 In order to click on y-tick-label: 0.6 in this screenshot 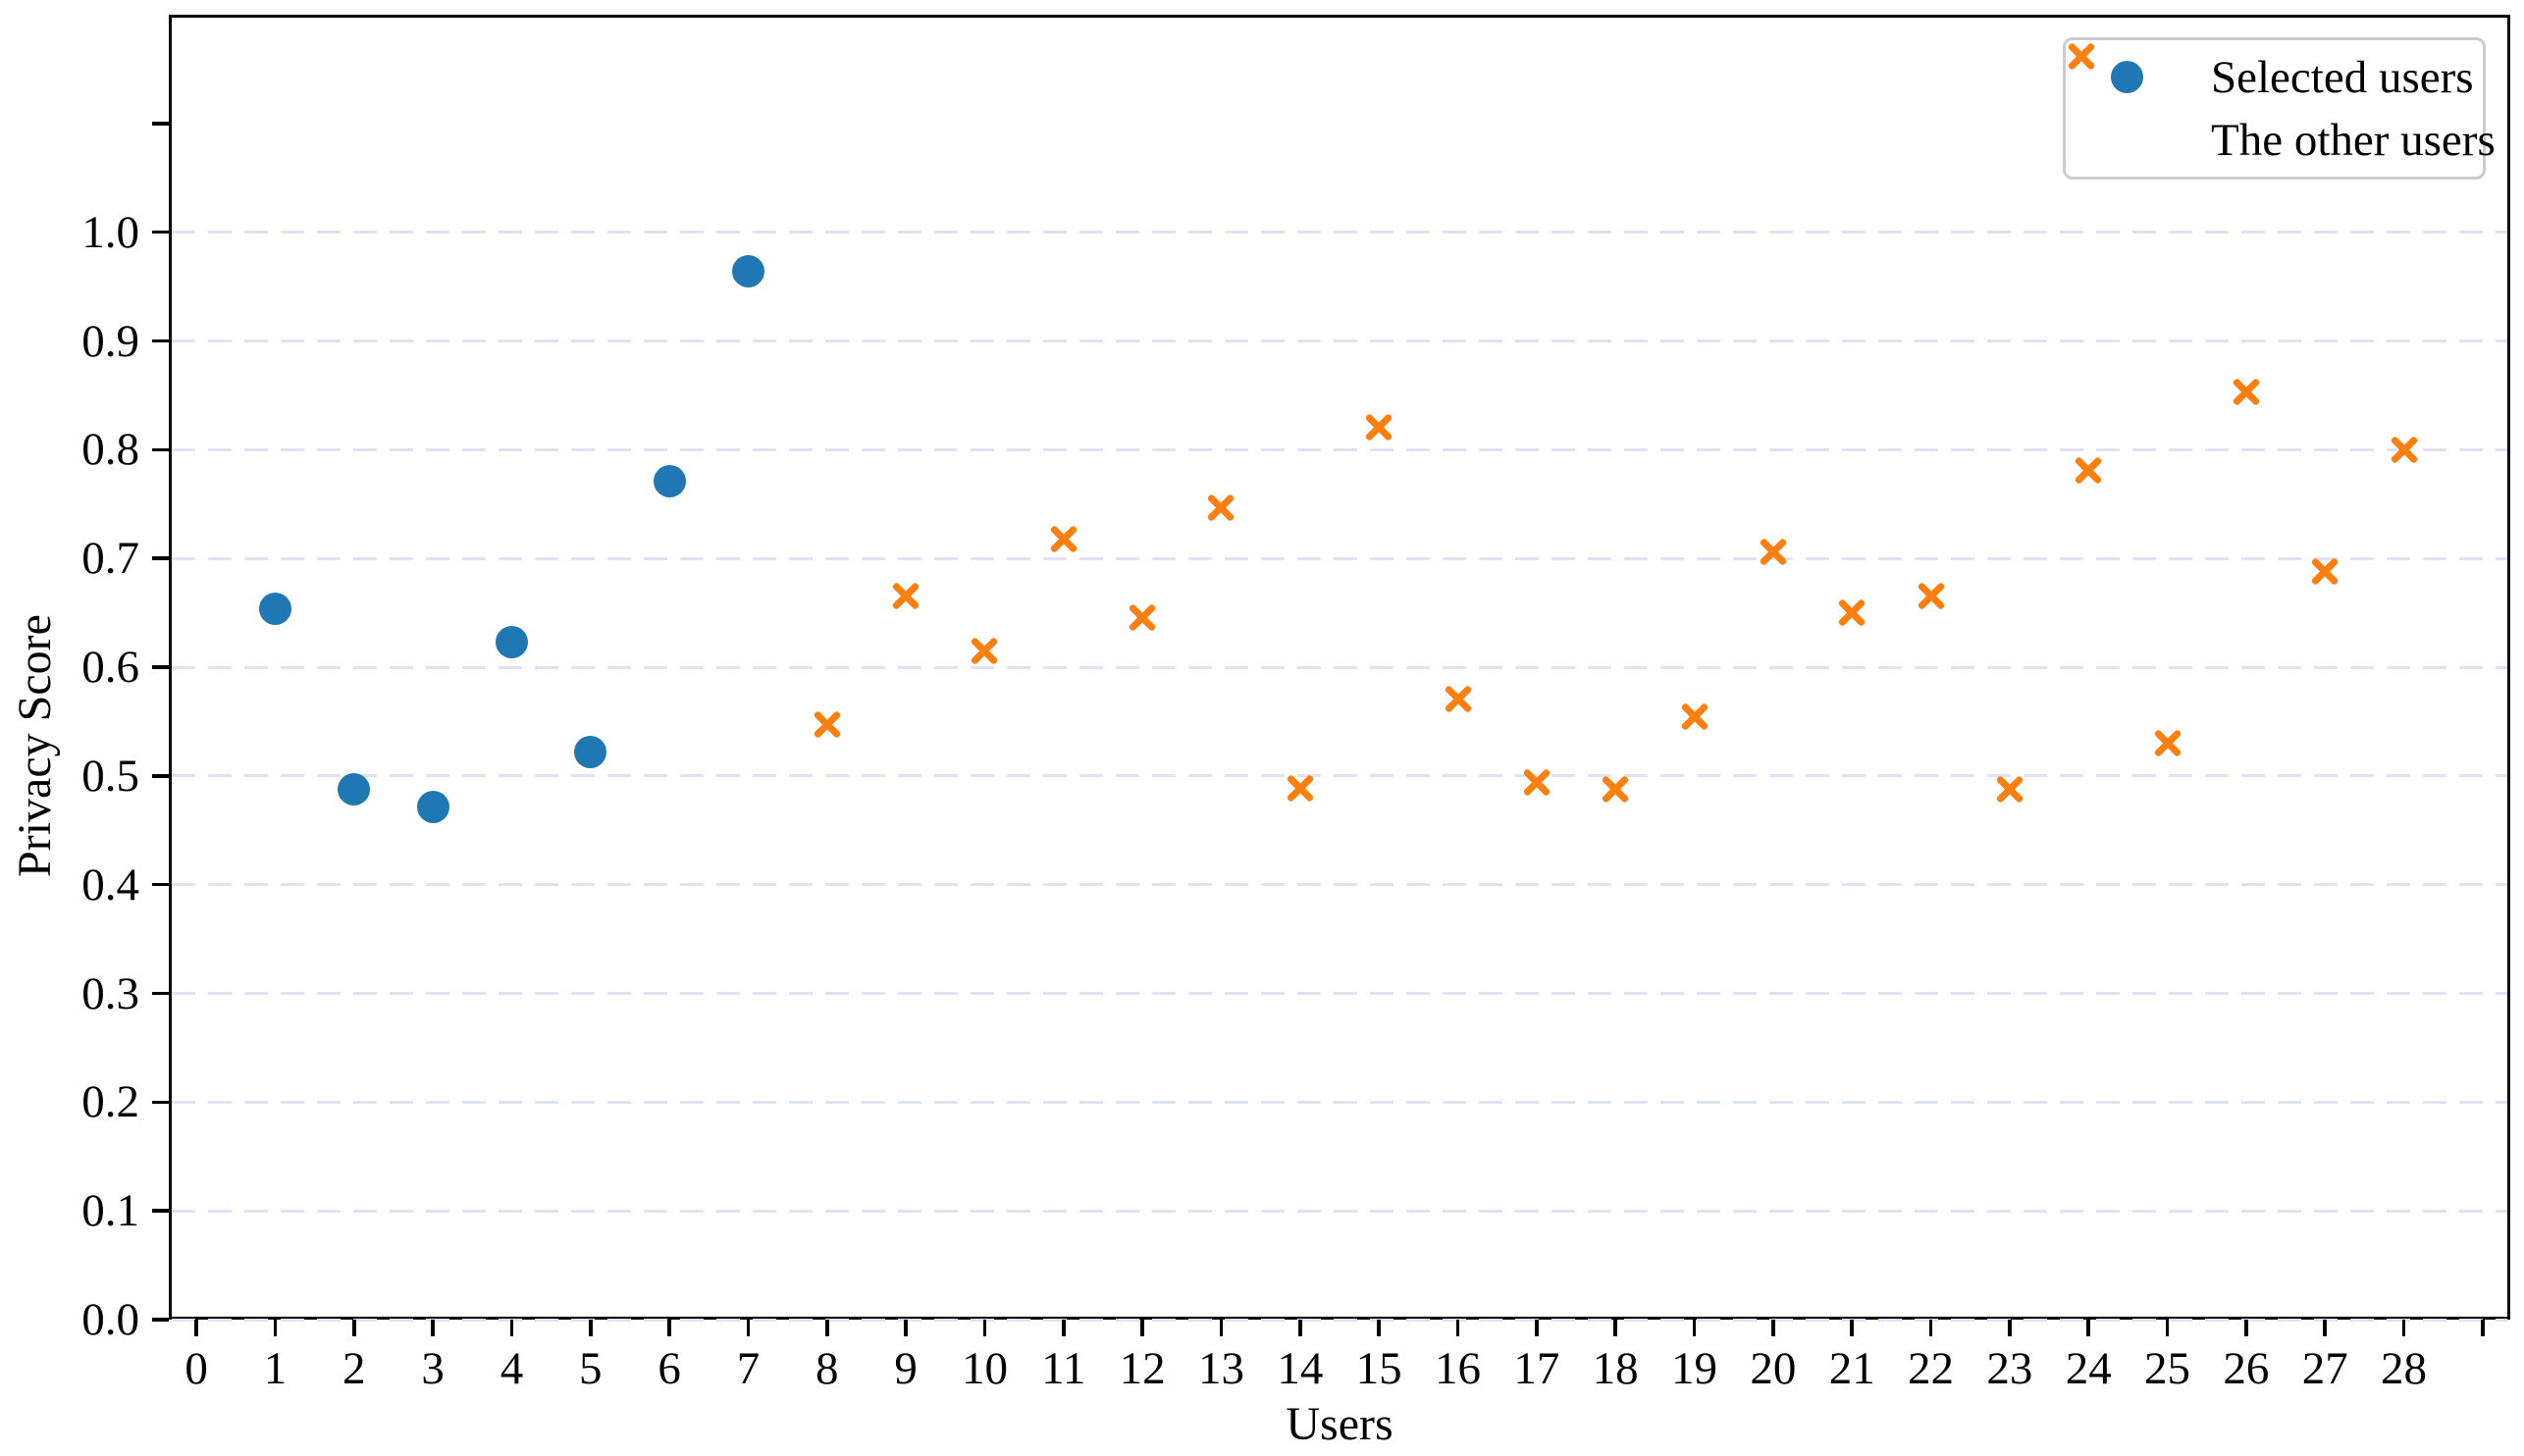, I will do `click(110, 667)`.